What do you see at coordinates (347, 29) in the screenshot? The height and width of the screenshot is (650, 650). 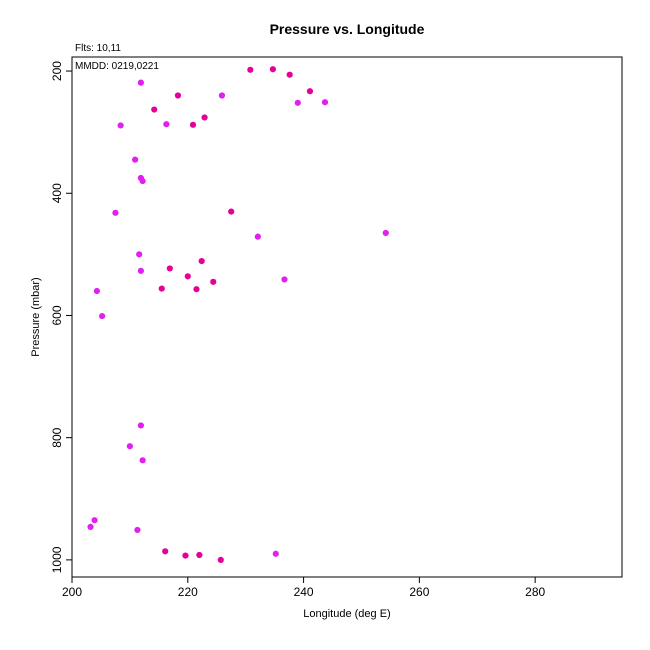 I see `chart-title: Pressure vs. Longitude` at bounding box center [347, 29].